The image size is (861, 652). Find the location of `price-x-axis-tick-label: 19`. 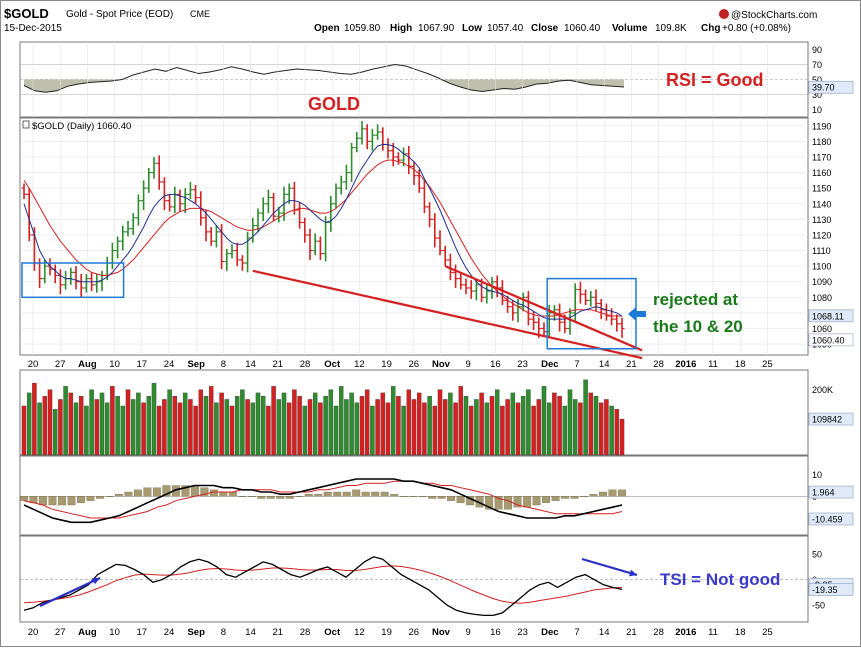

price-x-axis-tick-label: 19 is located at coordinates (386, 364).